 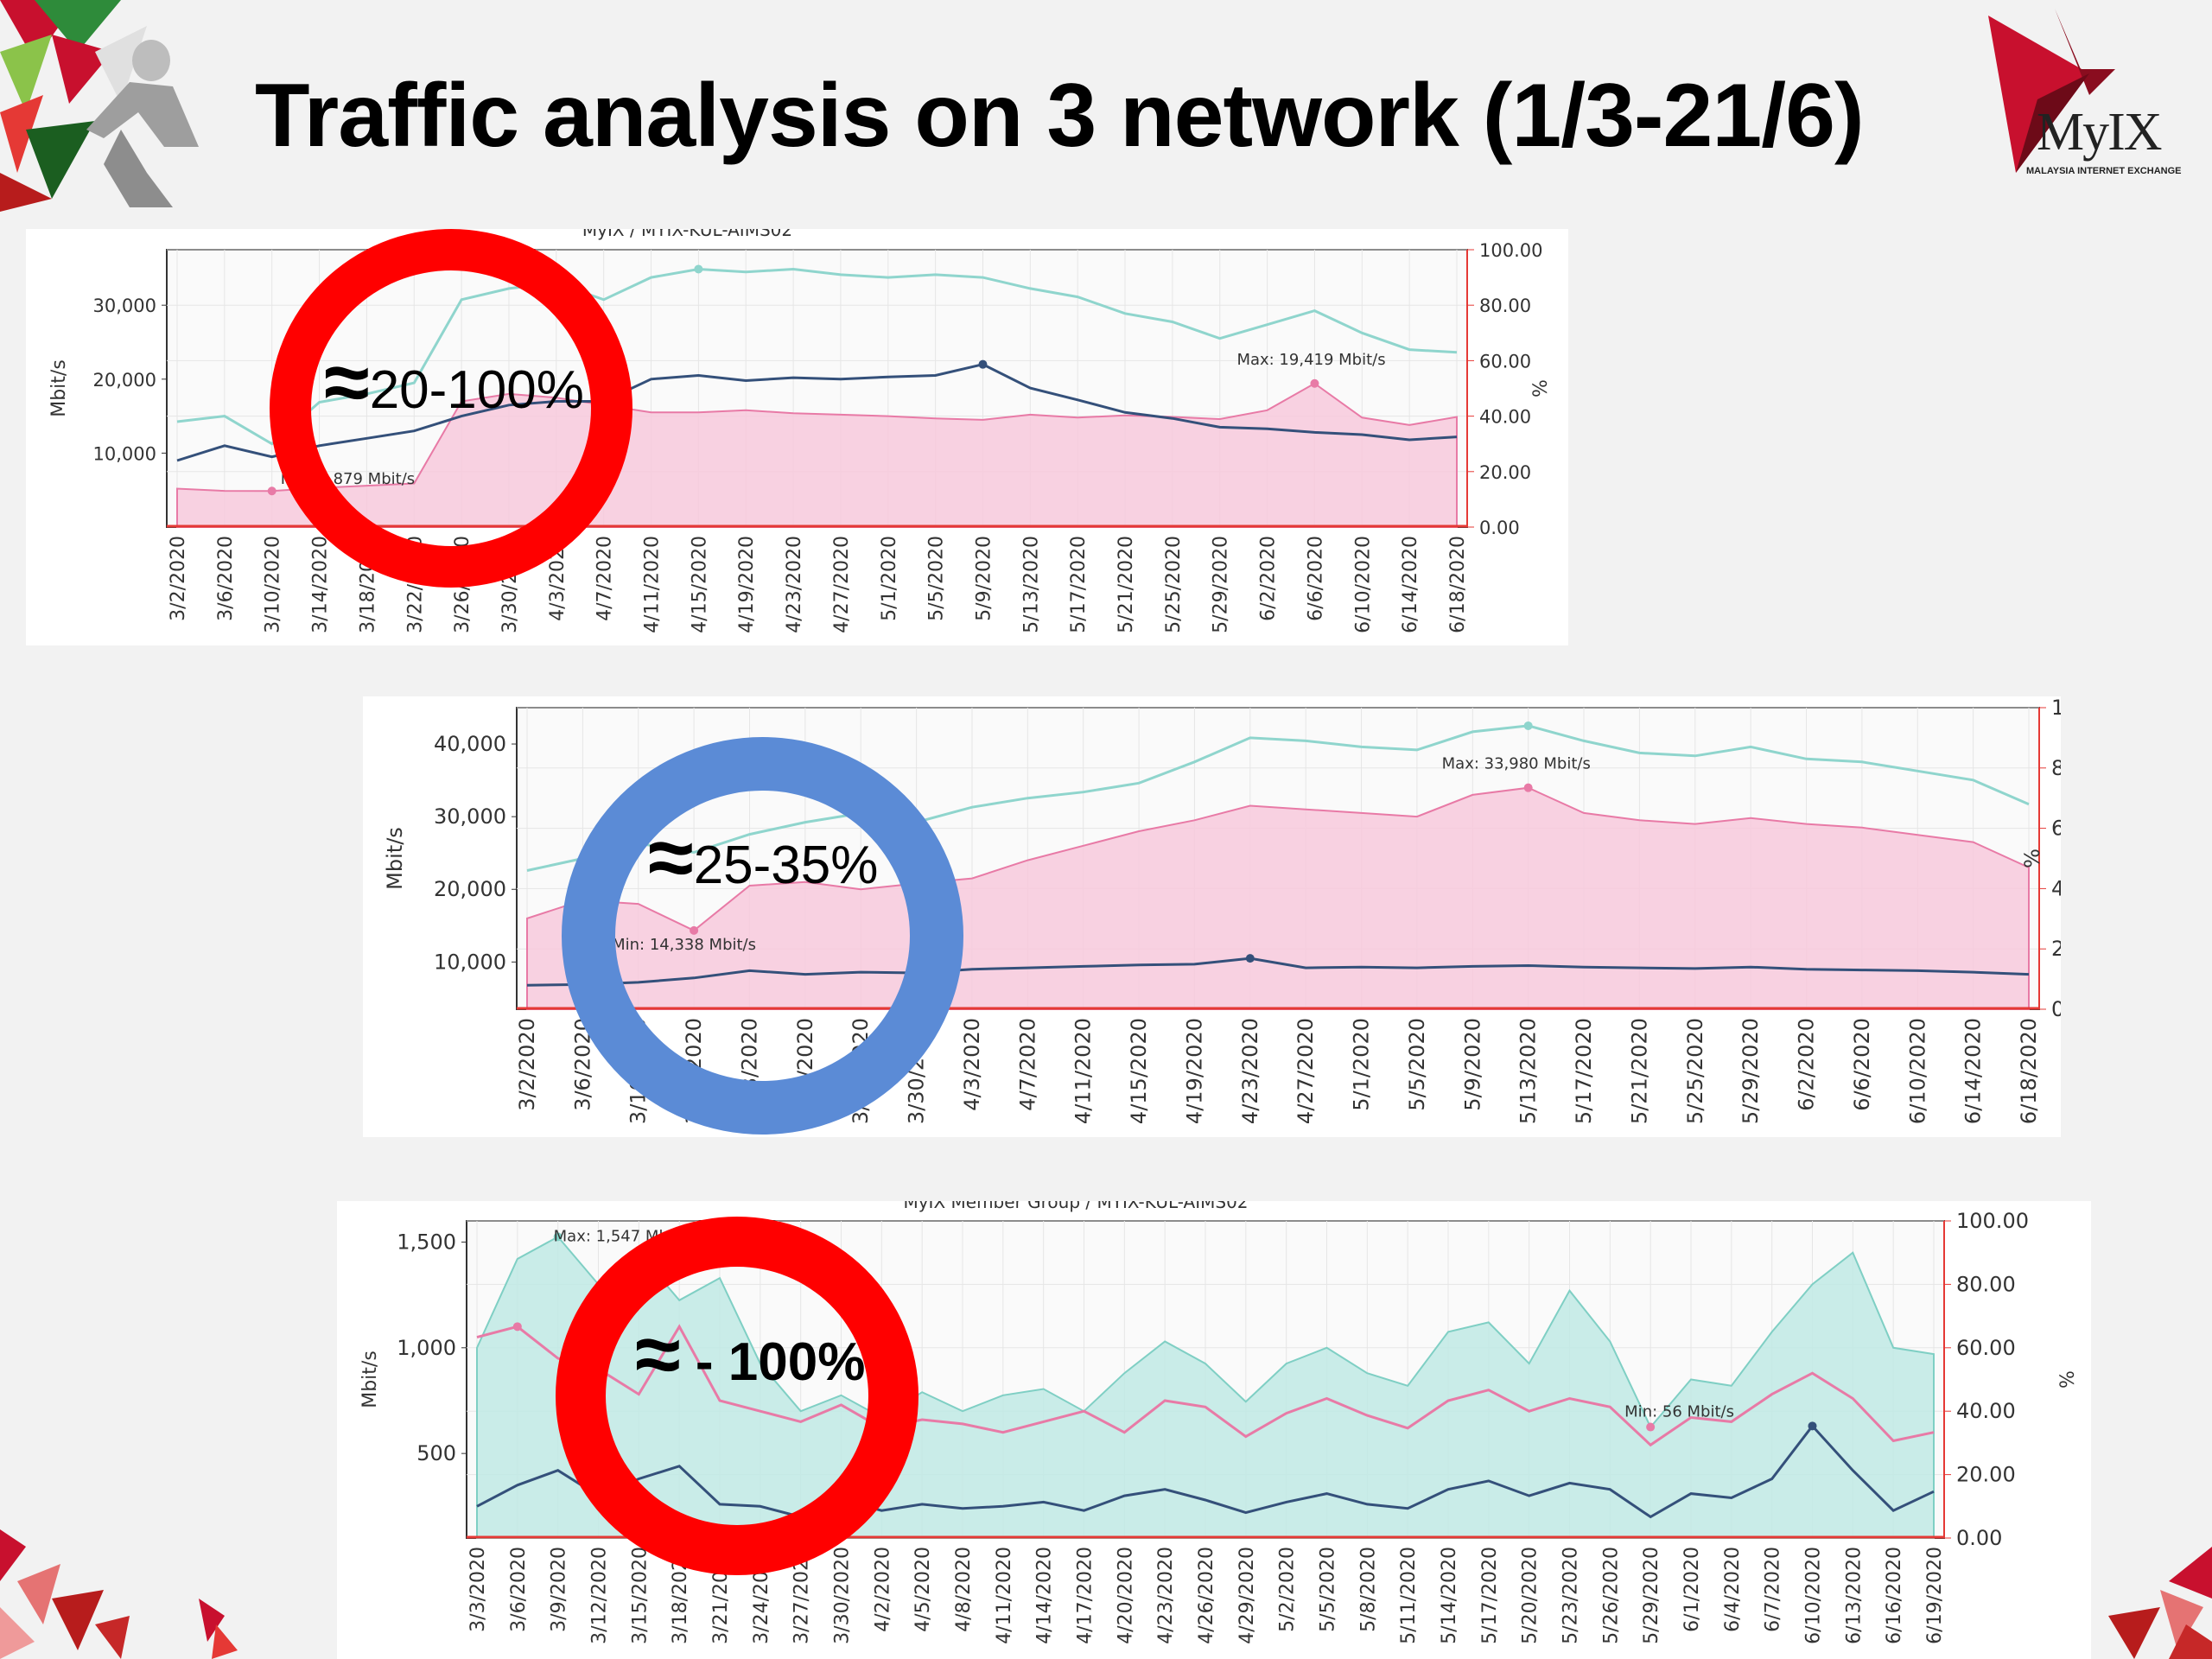 What do you see at coordinates (119, 1594) in the screenshot?
I see `corner-art-bottom-left` at bounding box center [119, 1594].